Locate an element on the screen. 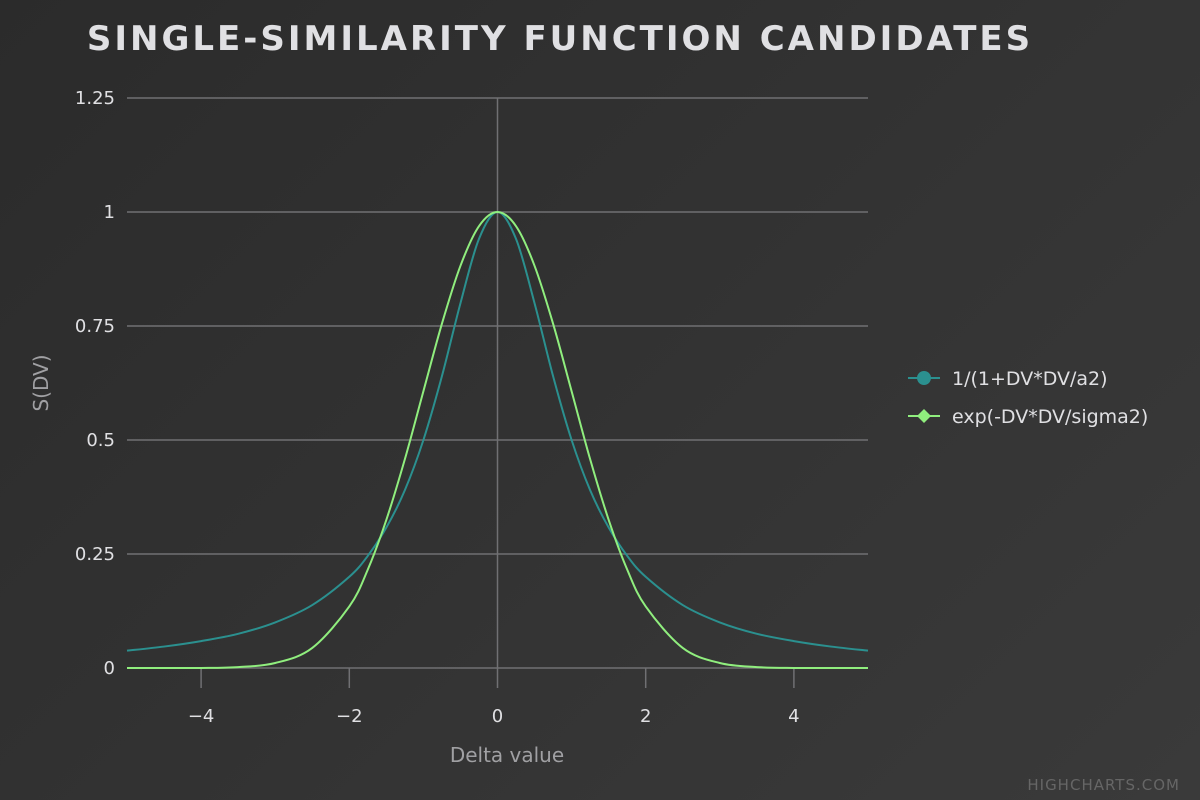 The height and width of the screenshot is (800, 1200). y-tick-label: 0.5 is located at coordinates (100, 440).